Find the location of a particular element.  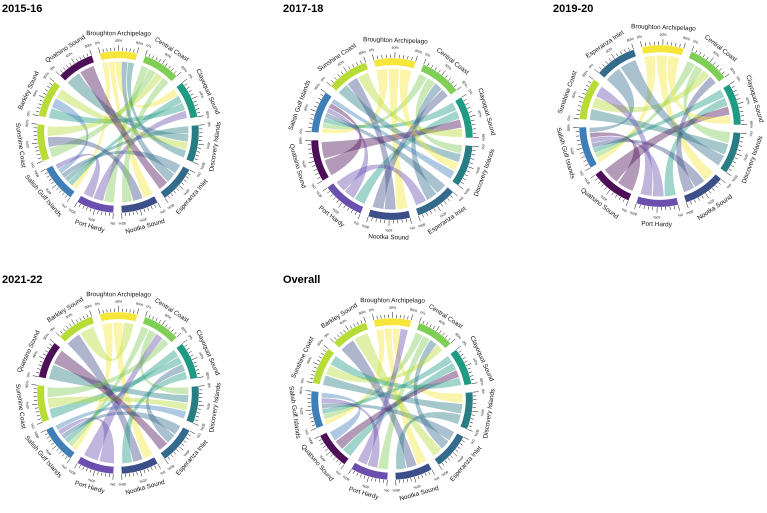

tick-label-2-0-0: 0% is located at coordinates (639, 36).